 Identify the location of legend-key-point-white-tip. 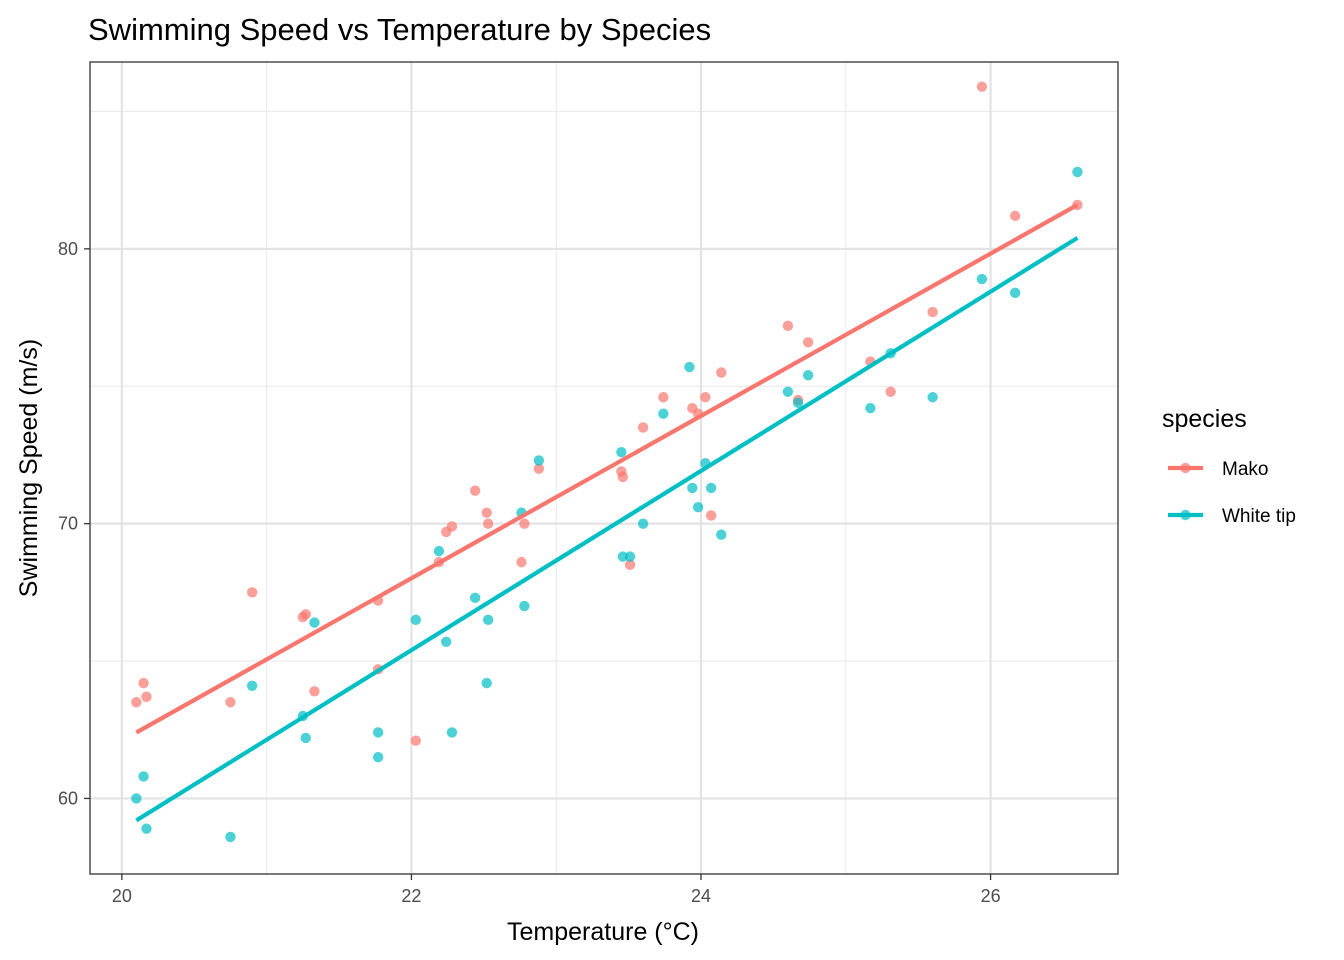
(1185, 515).